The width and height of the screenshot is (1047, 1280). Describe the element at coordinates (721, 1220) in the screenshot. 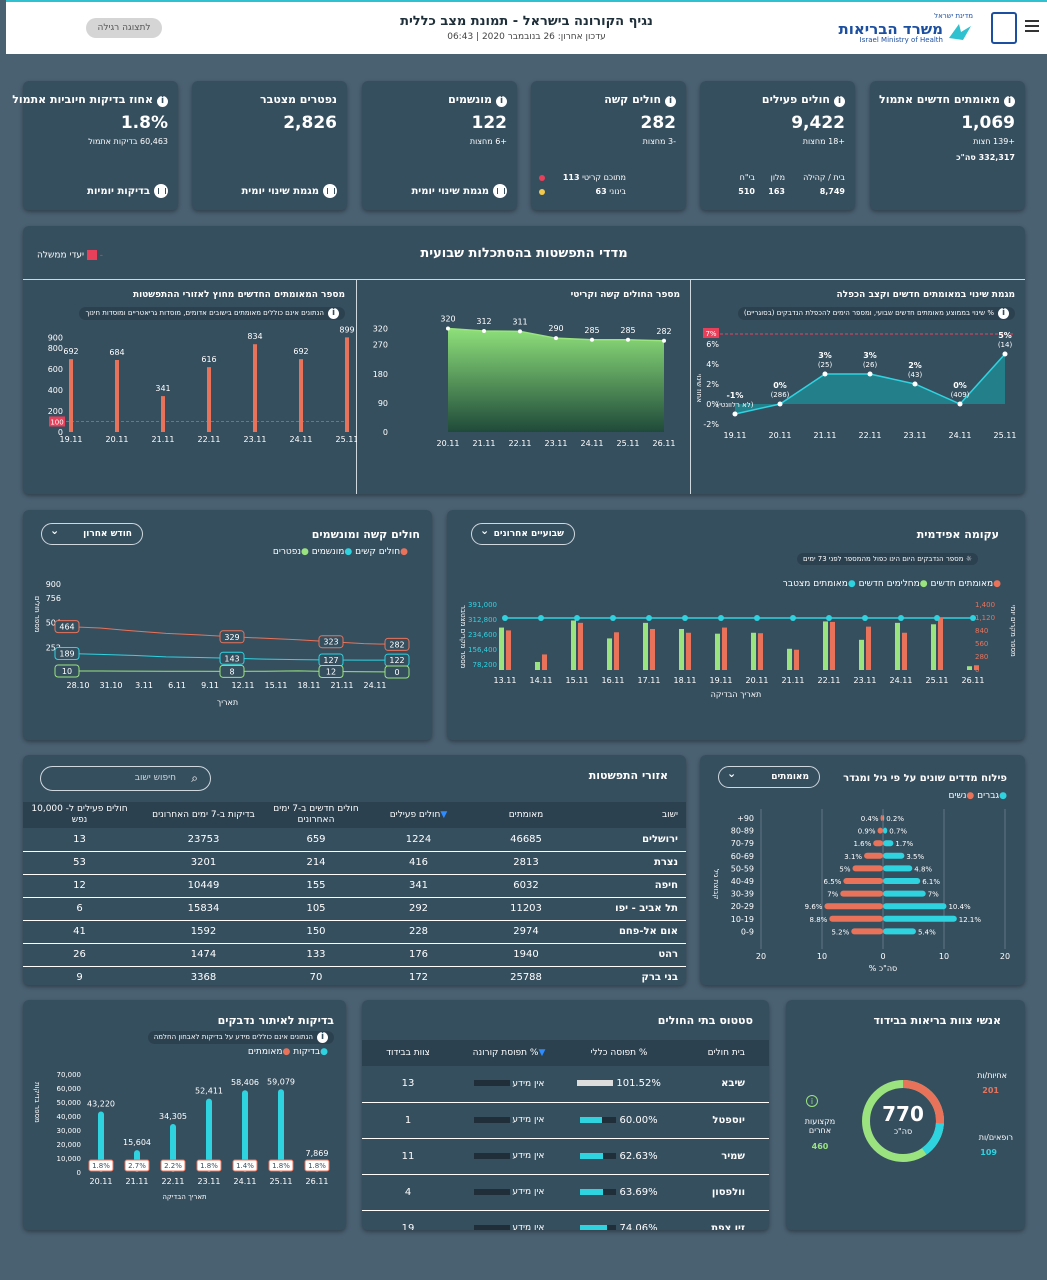

I see `hospital-name: זיו צפת` at that location.